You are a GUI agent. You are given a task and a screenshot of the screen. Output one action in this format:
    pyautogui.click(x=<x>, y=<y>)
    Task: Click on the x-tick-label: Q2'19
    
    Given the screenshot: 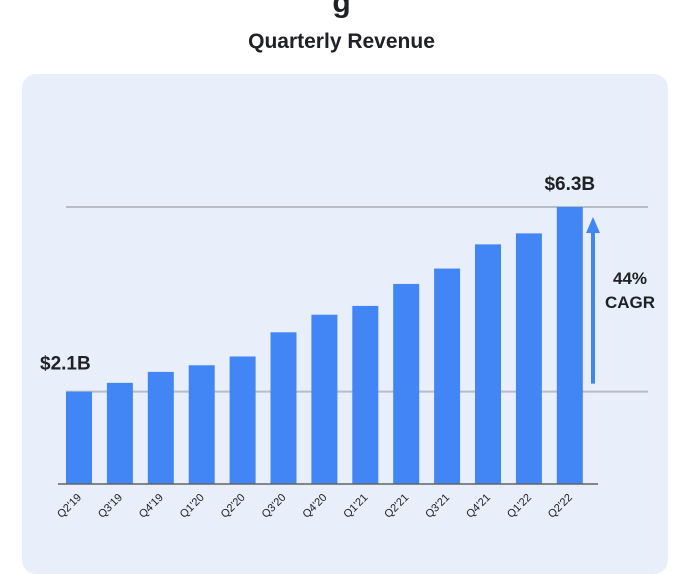 What is the action you would take?
    pyautogui.click(x=69, y=506)
    